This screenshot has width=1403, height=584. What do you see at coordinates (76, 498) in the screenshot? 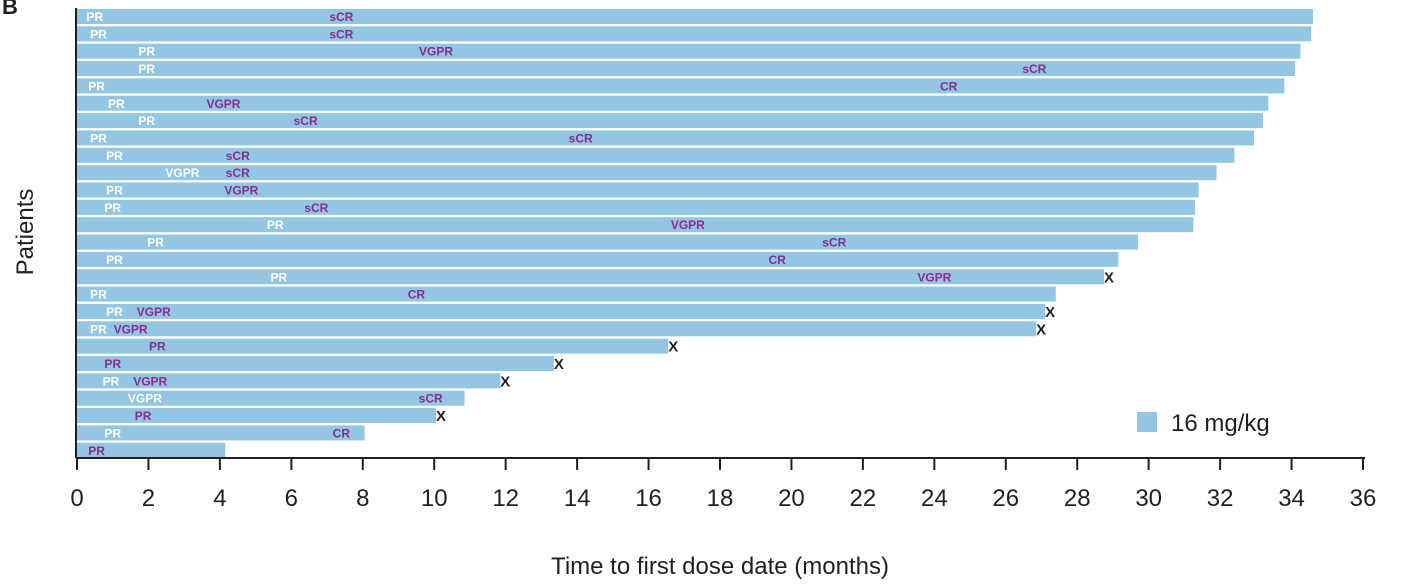
I see `x-tick-label: 0` at bounding box center [76, 498].